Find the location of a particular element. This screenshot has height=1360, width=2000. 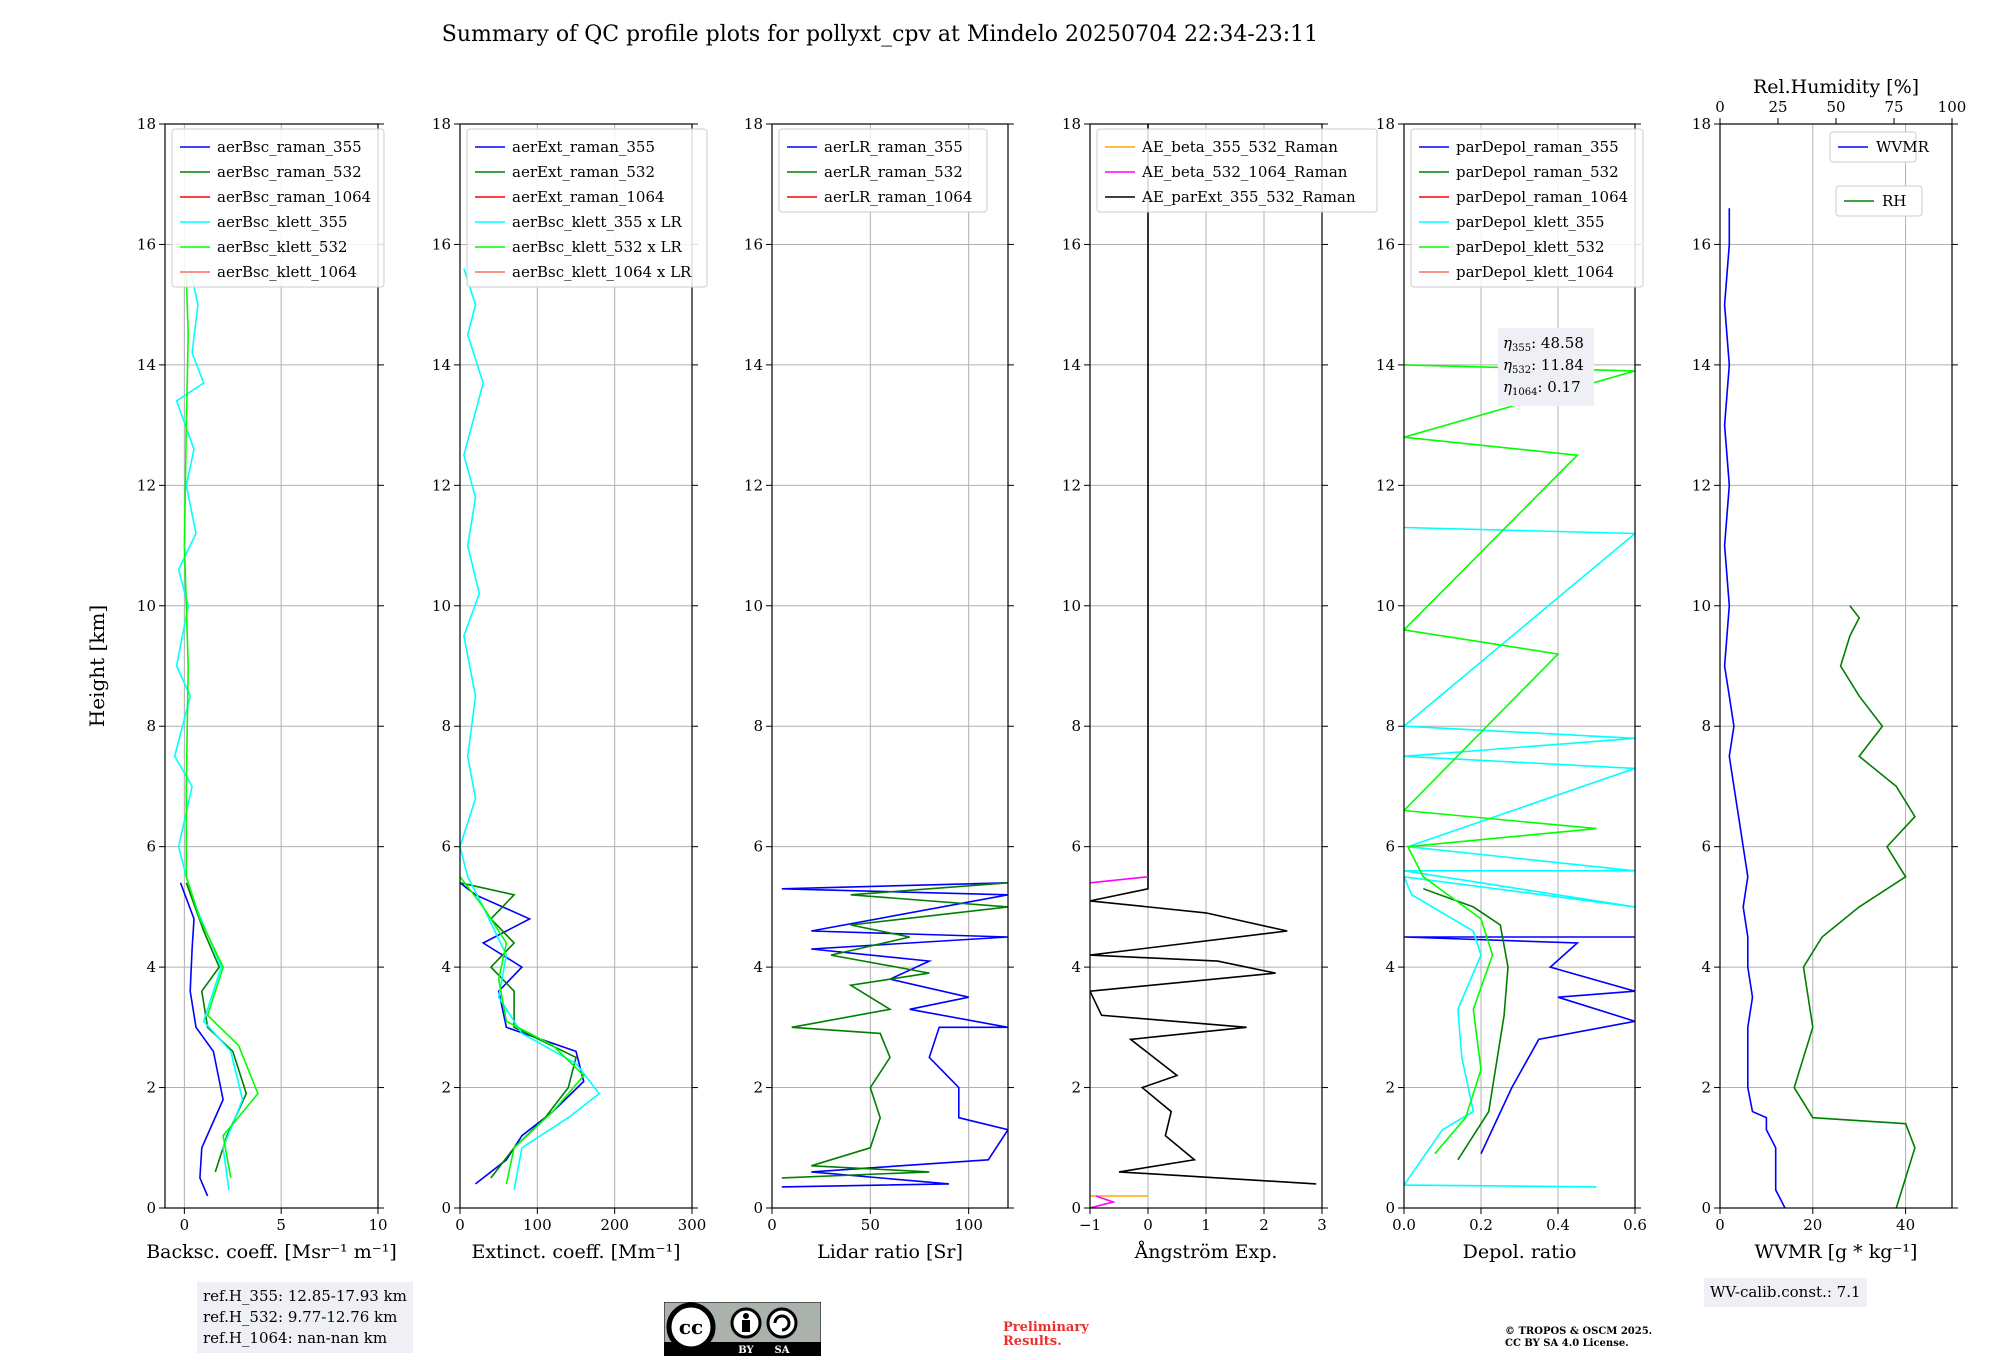

eta-value: : 48.58 is located at coordinates (1557, 343).